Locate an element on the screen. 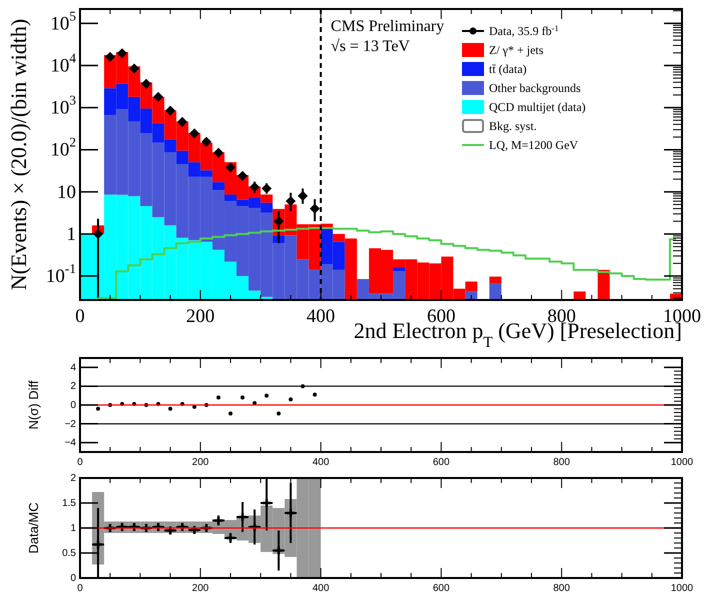 The image size is (707, 604). annotation: CMS Preliminary is located at coordinates (387, 26).